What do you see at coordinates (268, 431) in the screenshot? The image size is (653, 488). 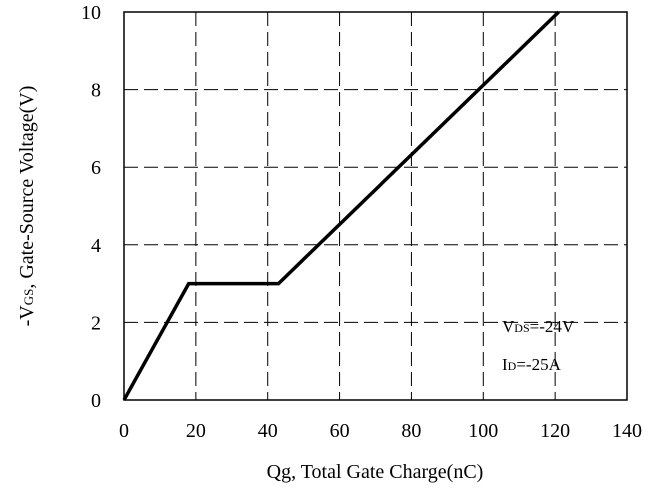 I see `x-tick-label: 40` at bounding box center [268, 431].